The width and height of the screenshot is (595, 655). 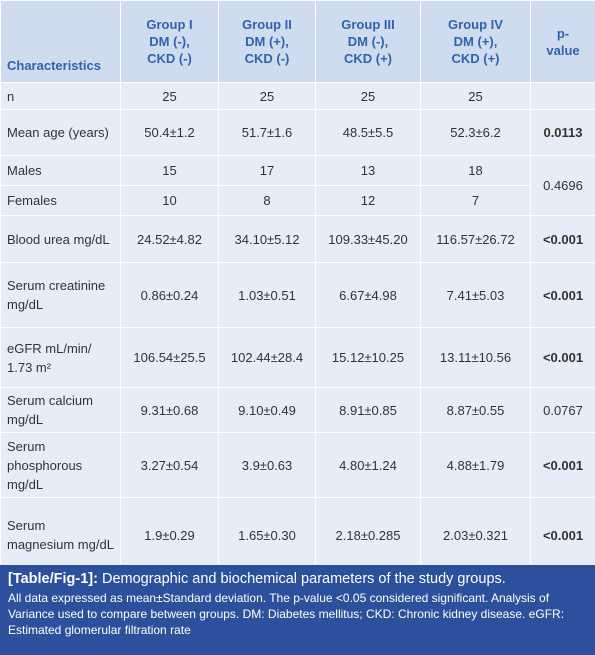 What do you see at coordinates (169, 239) in the screenshot?
I see `cell: 24.52±4.82` at bounding box center [169, 239].